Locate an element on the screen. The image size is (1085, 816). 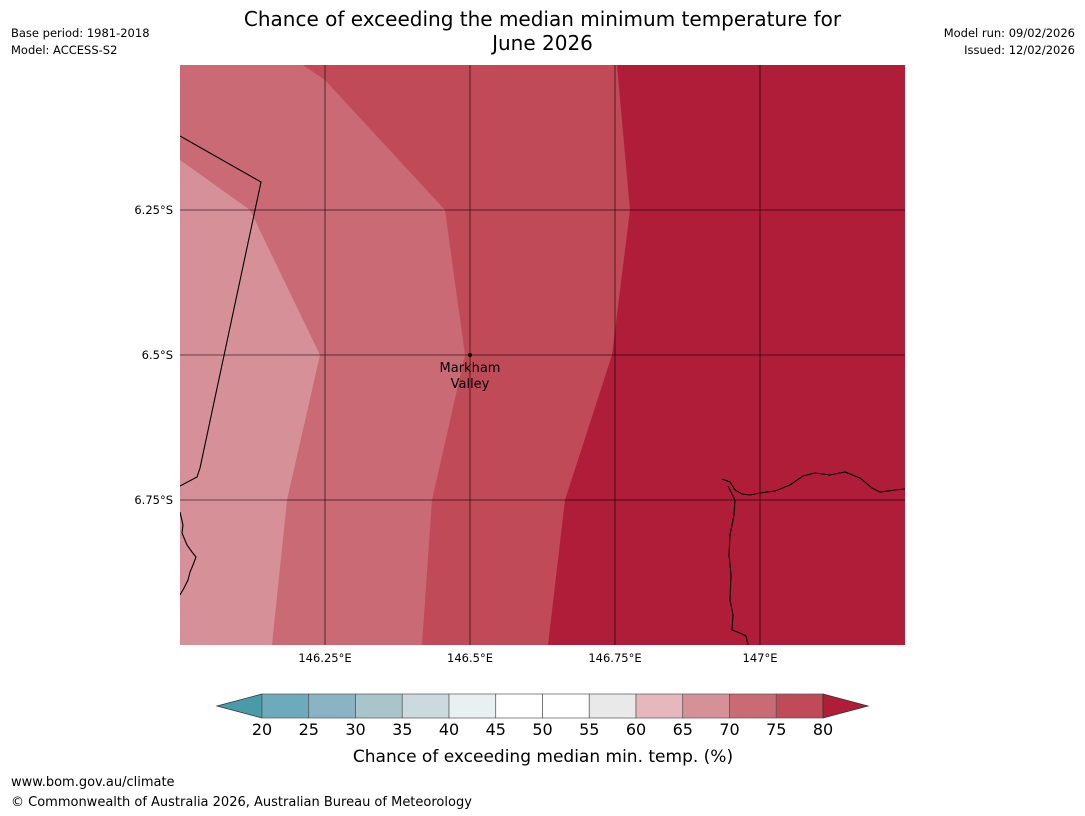
title-line-2: June 2026 is located at coordinates (542, 43).